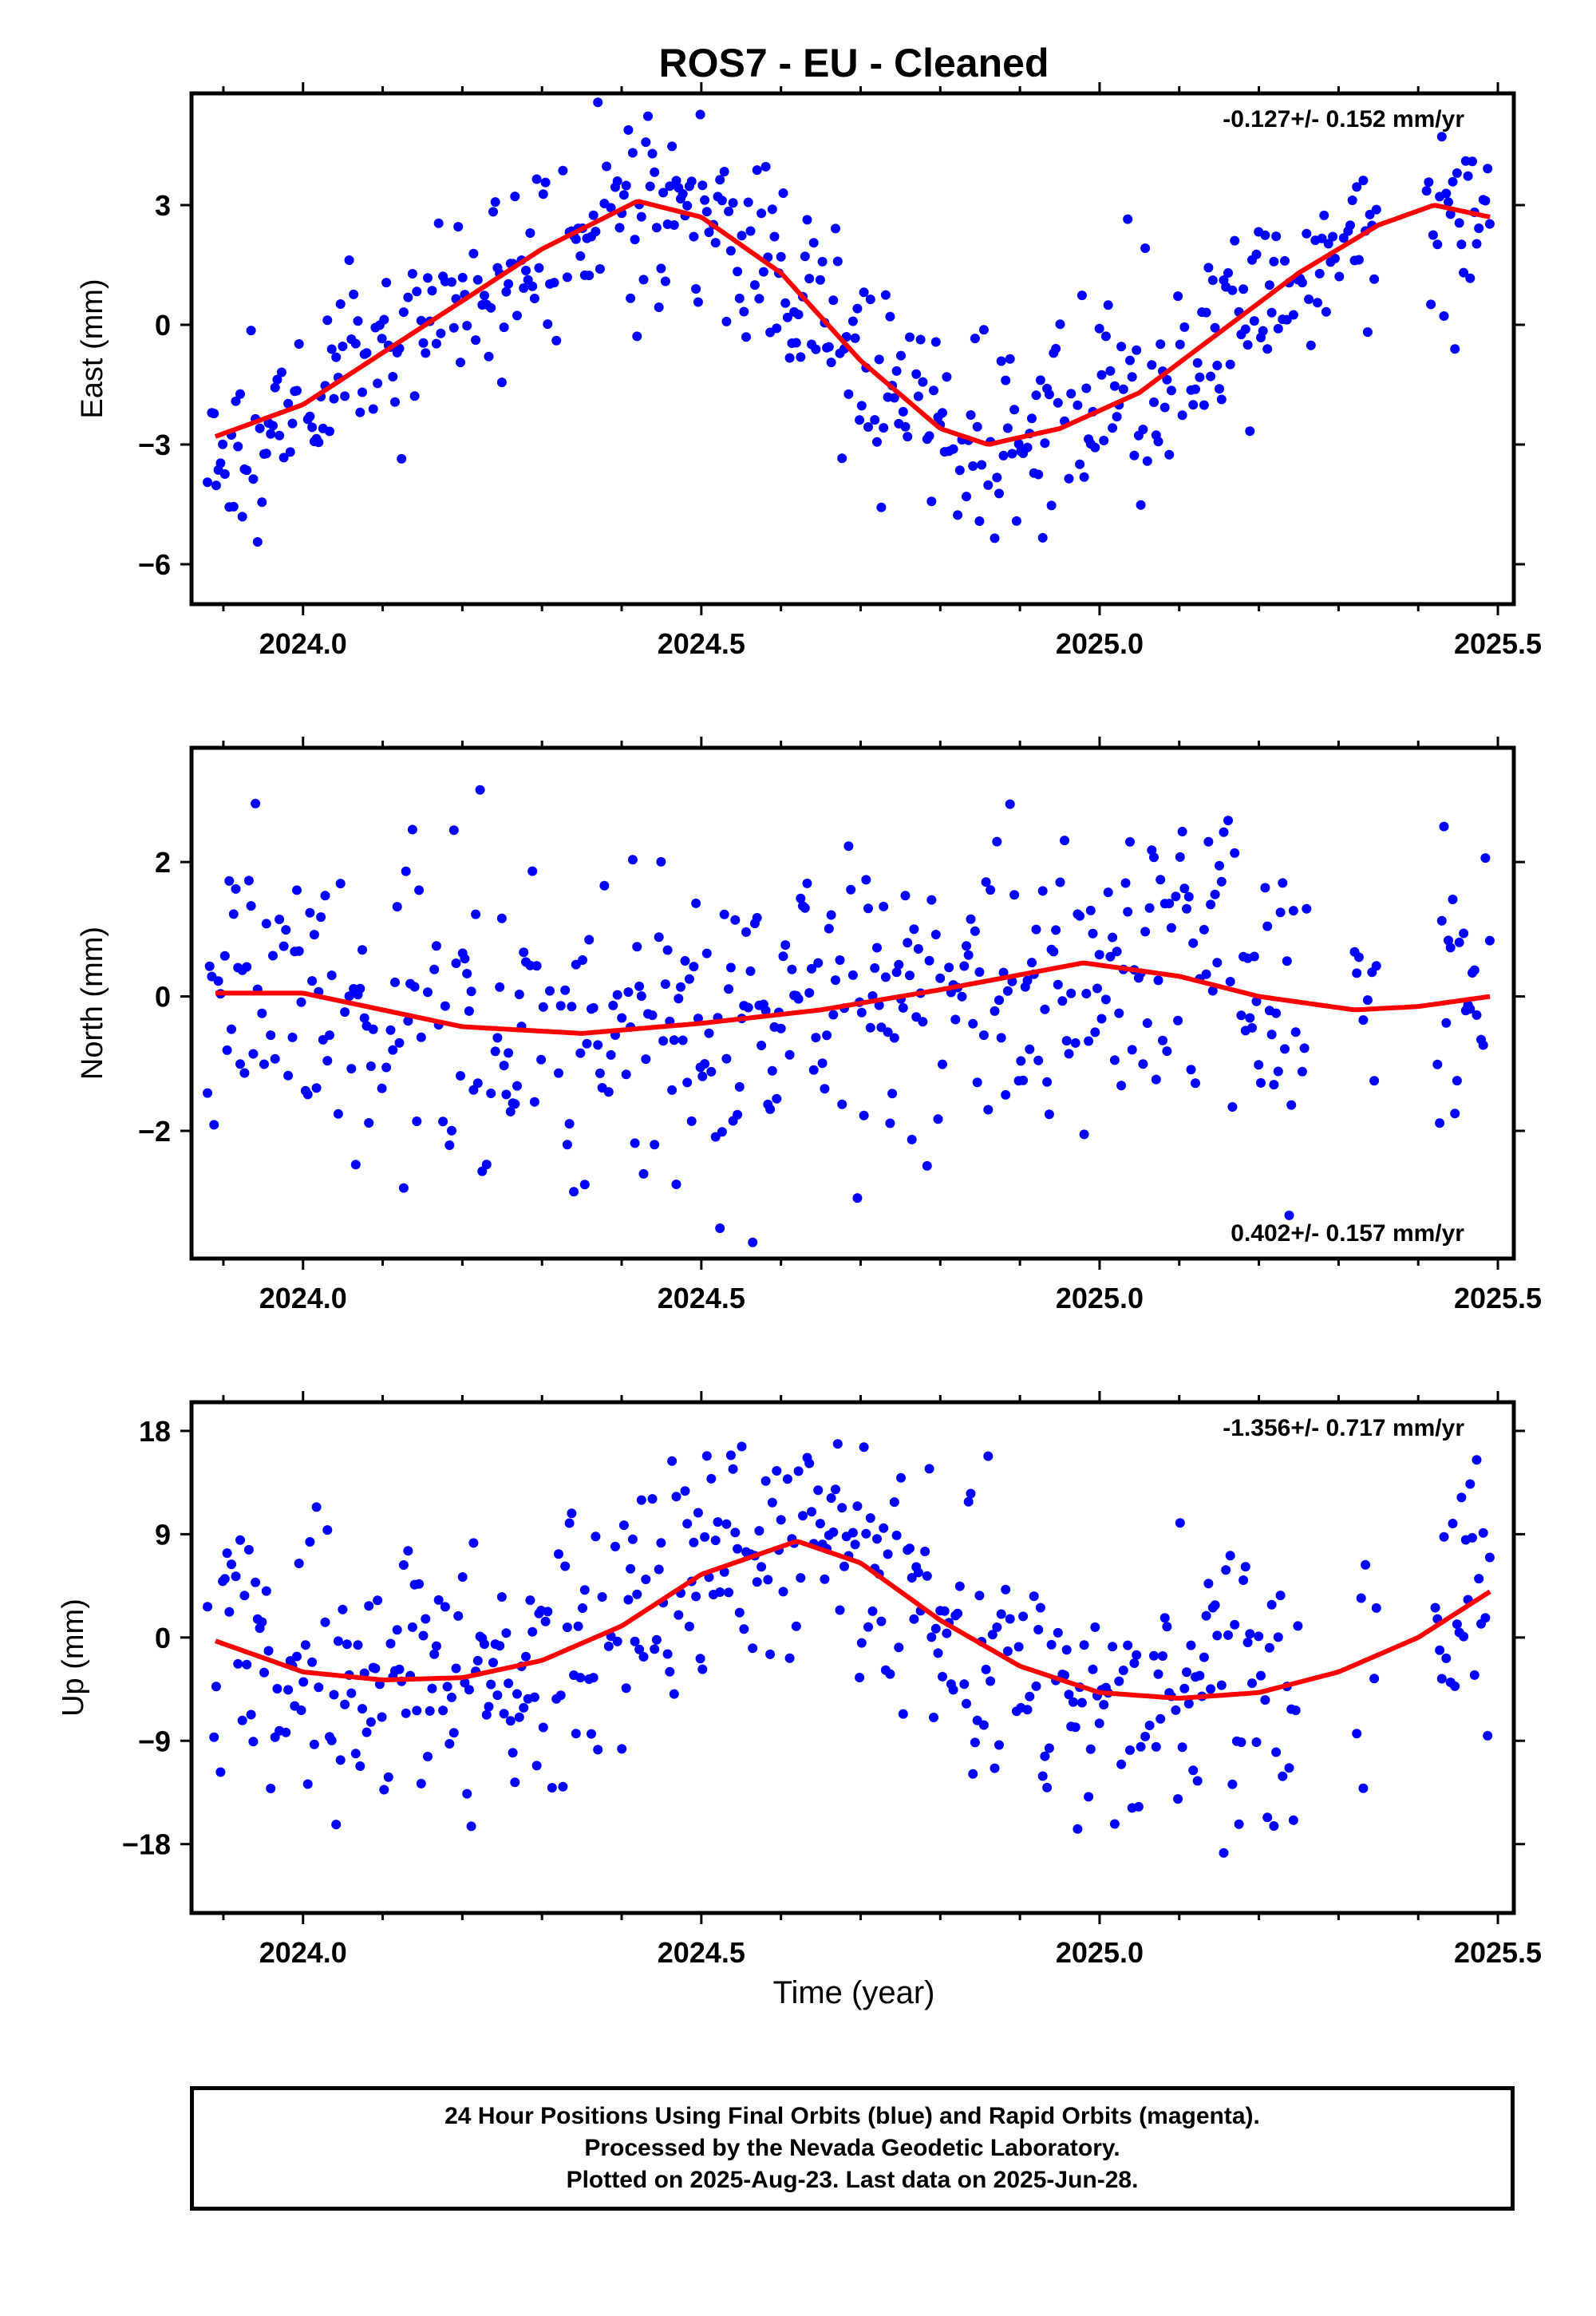 The image size is (1596, 2316). Describe the element at coordinates (1347, 1233) in the screenshot. I see `north-velocity-annotation: 0.402+/- 0.157 mm/yr` at that location.